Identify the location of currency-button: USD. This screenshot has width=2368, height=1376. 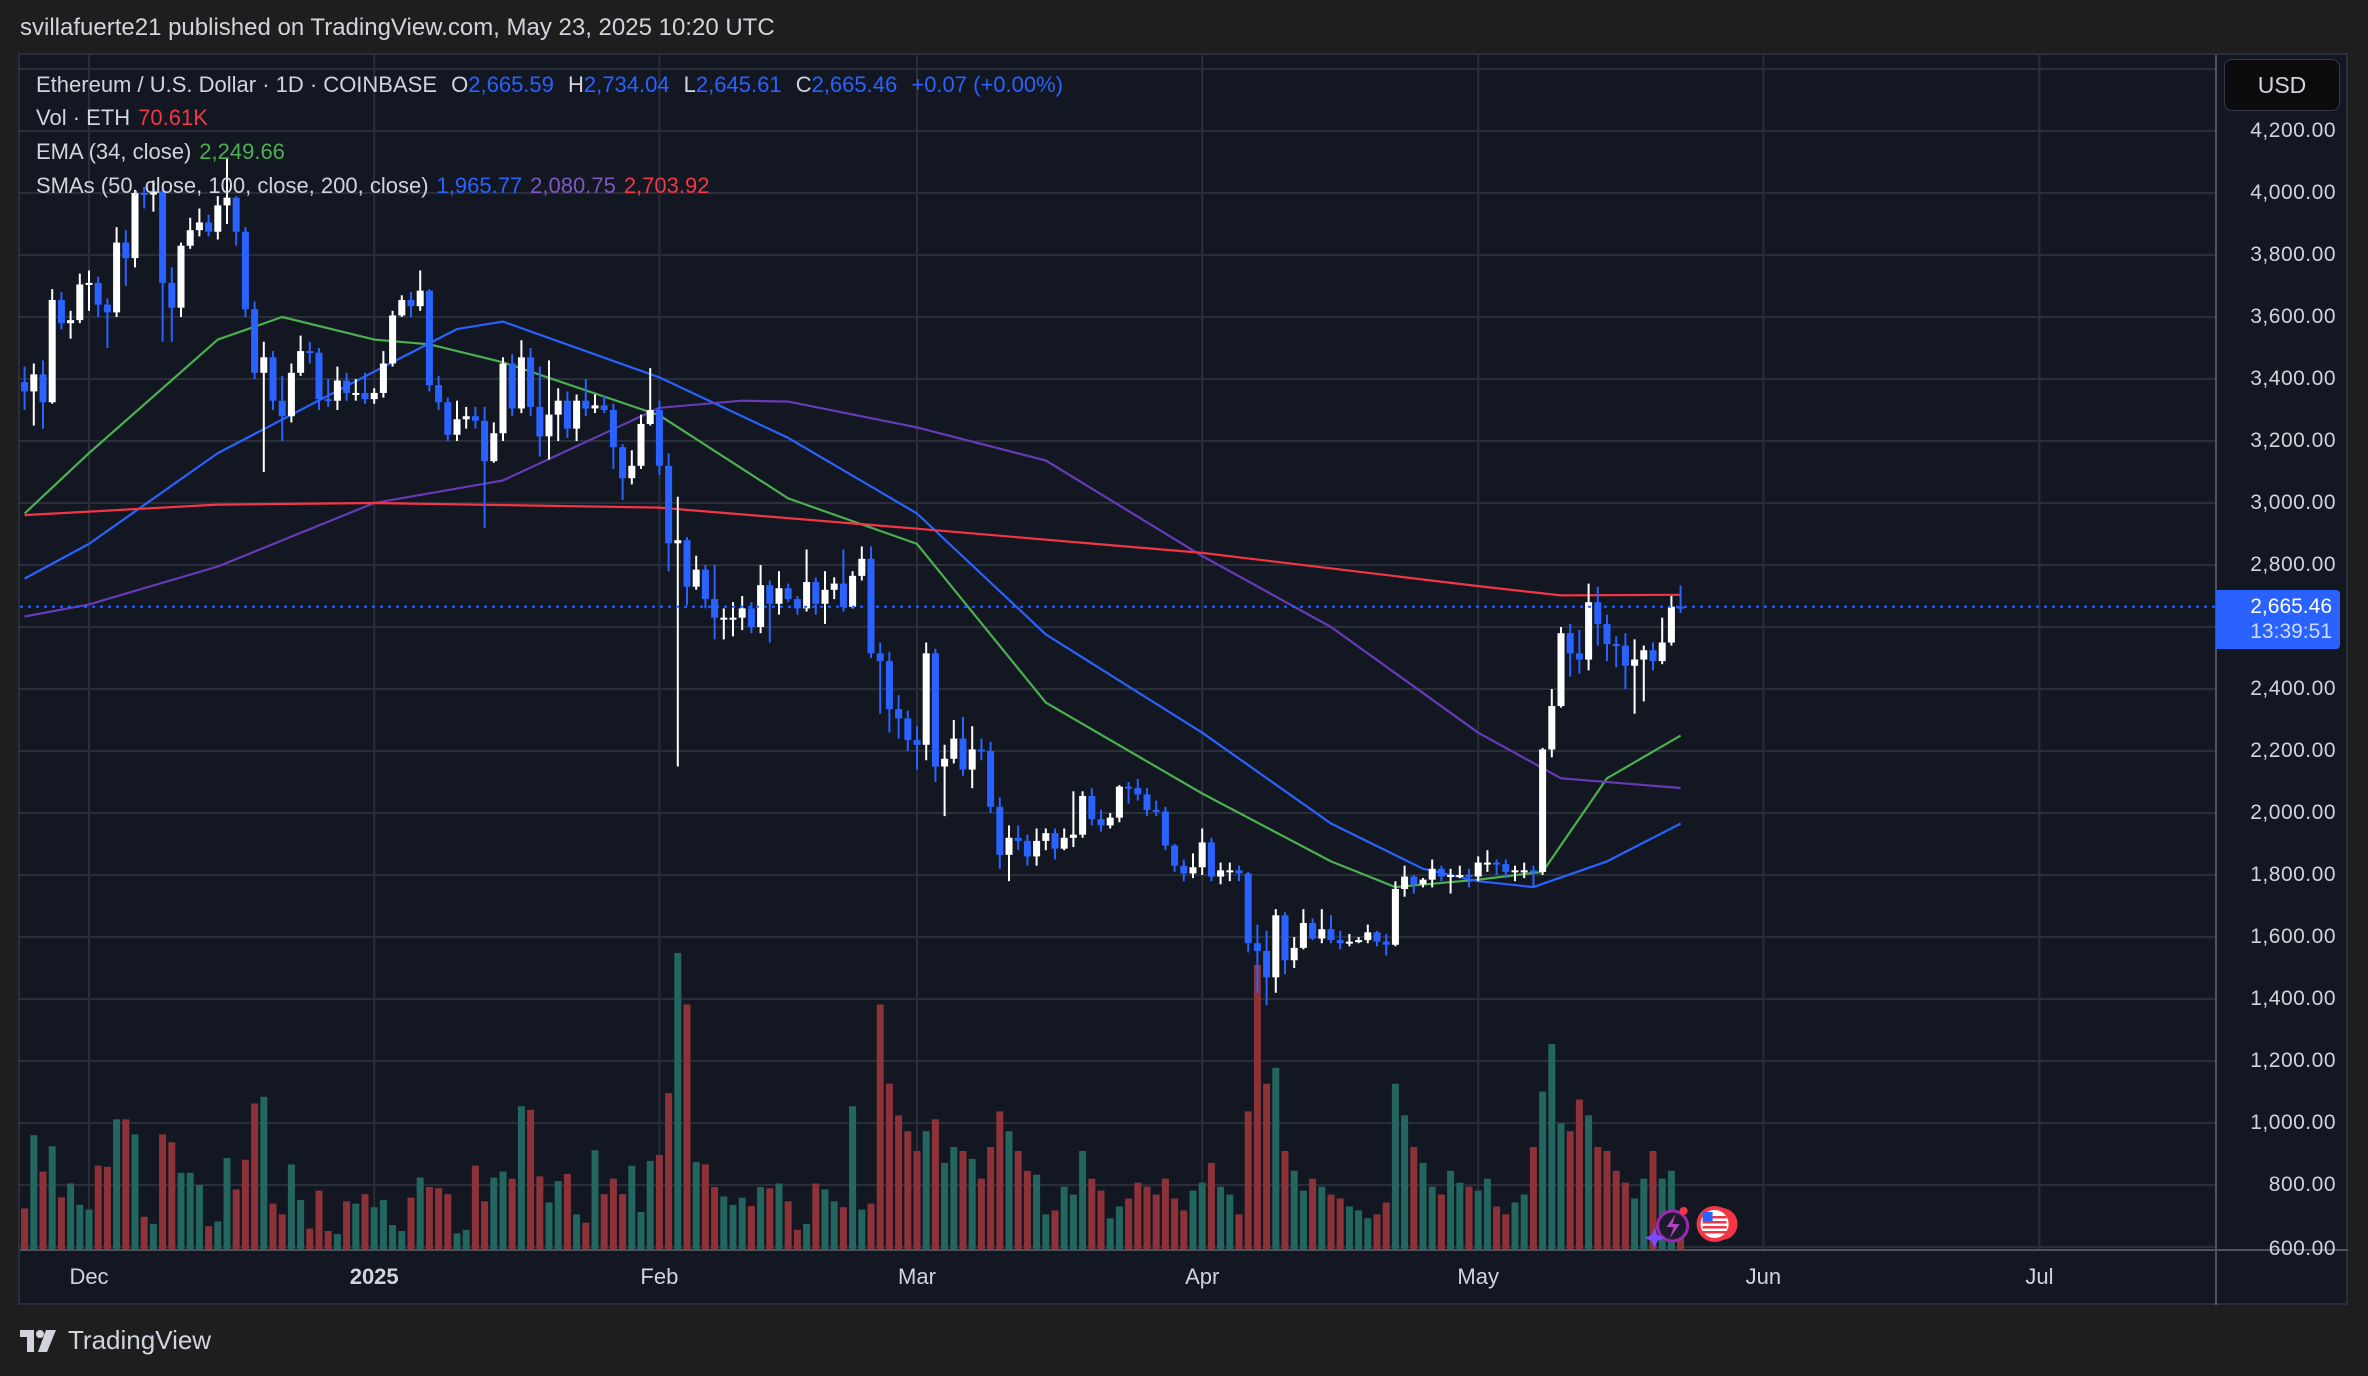
(2282, 85).